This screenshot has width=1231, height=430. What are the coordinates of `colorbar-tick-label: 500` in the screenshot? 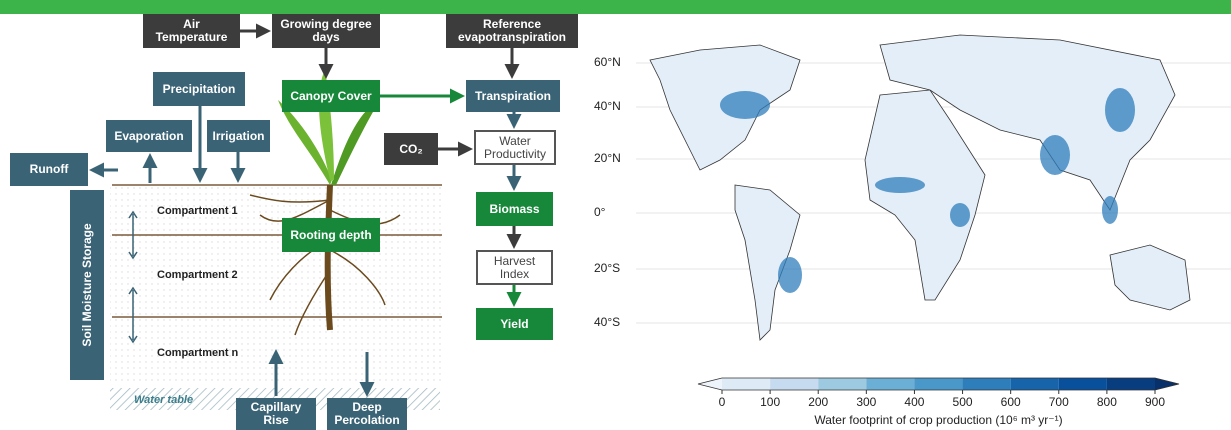 It's located at (963, 402).